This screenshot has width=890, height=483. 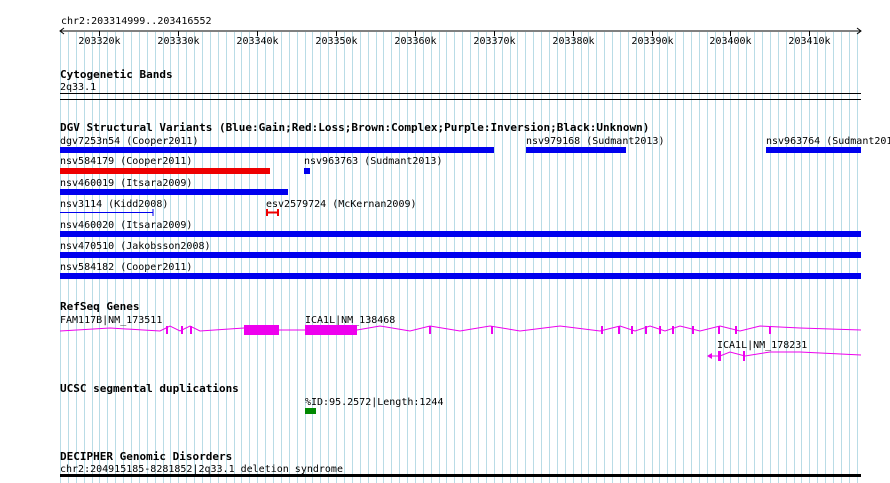 I want to click on ruler-tick-label: 203410k, so click(x=809, y=41).